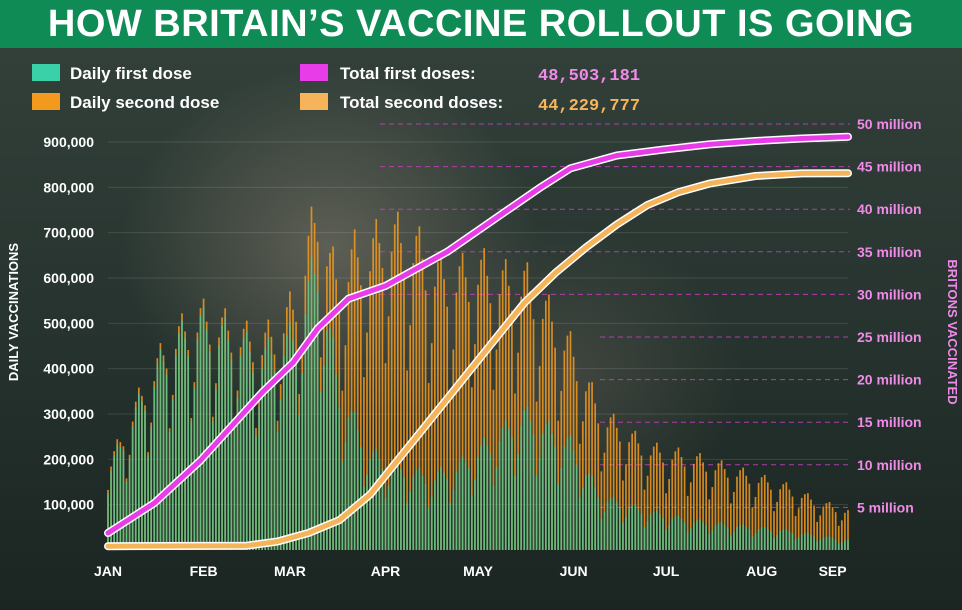 The width and height of the screenshot is (962, 610). I want to click on y2-tick-label: 5 million, so click(885, 507).